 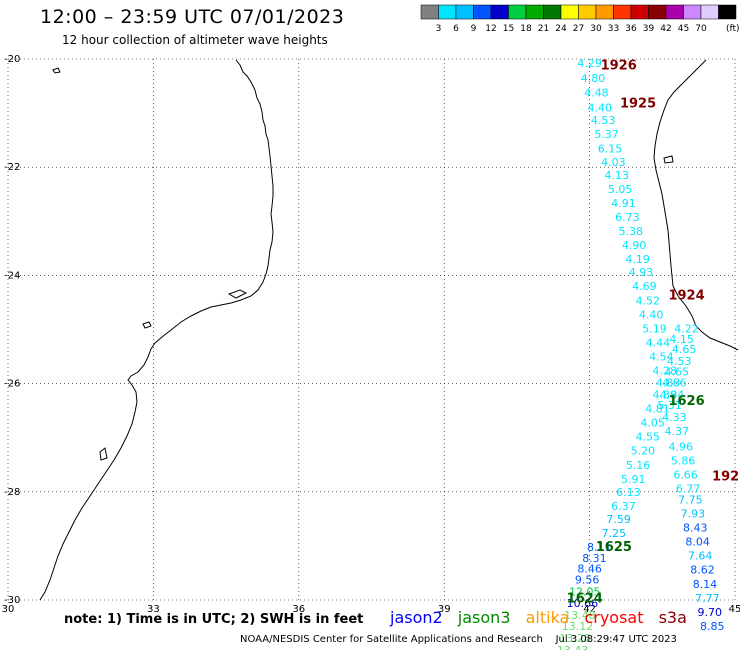 What do you see at coordinates (12, 600) in the screenshot?
I see `y-tick-label: -30` at bounding box center [12, 600].